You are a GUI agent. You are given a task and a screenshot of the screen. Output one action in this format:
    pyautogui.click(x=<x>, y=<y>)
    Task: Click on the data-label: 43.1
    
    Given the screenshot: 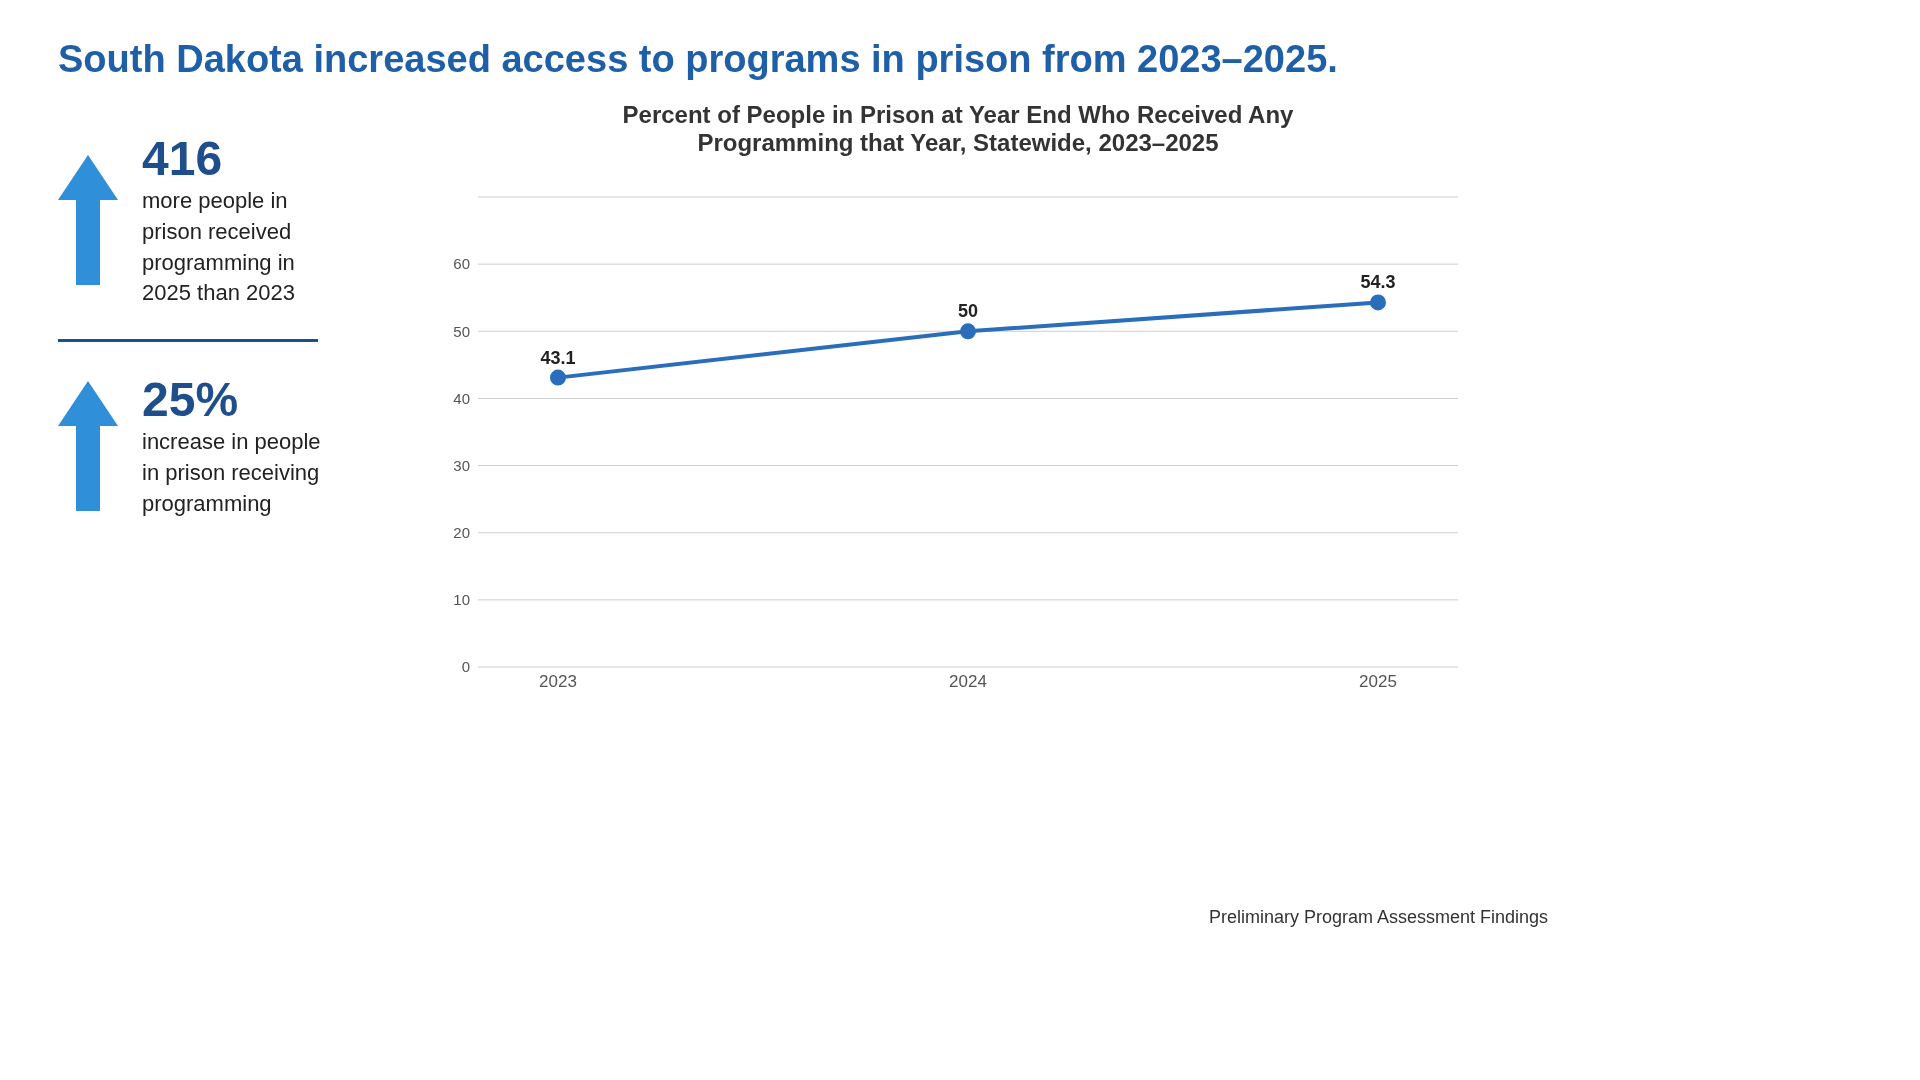 What is the action you would take?
    pyautogui.click(x=558, y=357)
    